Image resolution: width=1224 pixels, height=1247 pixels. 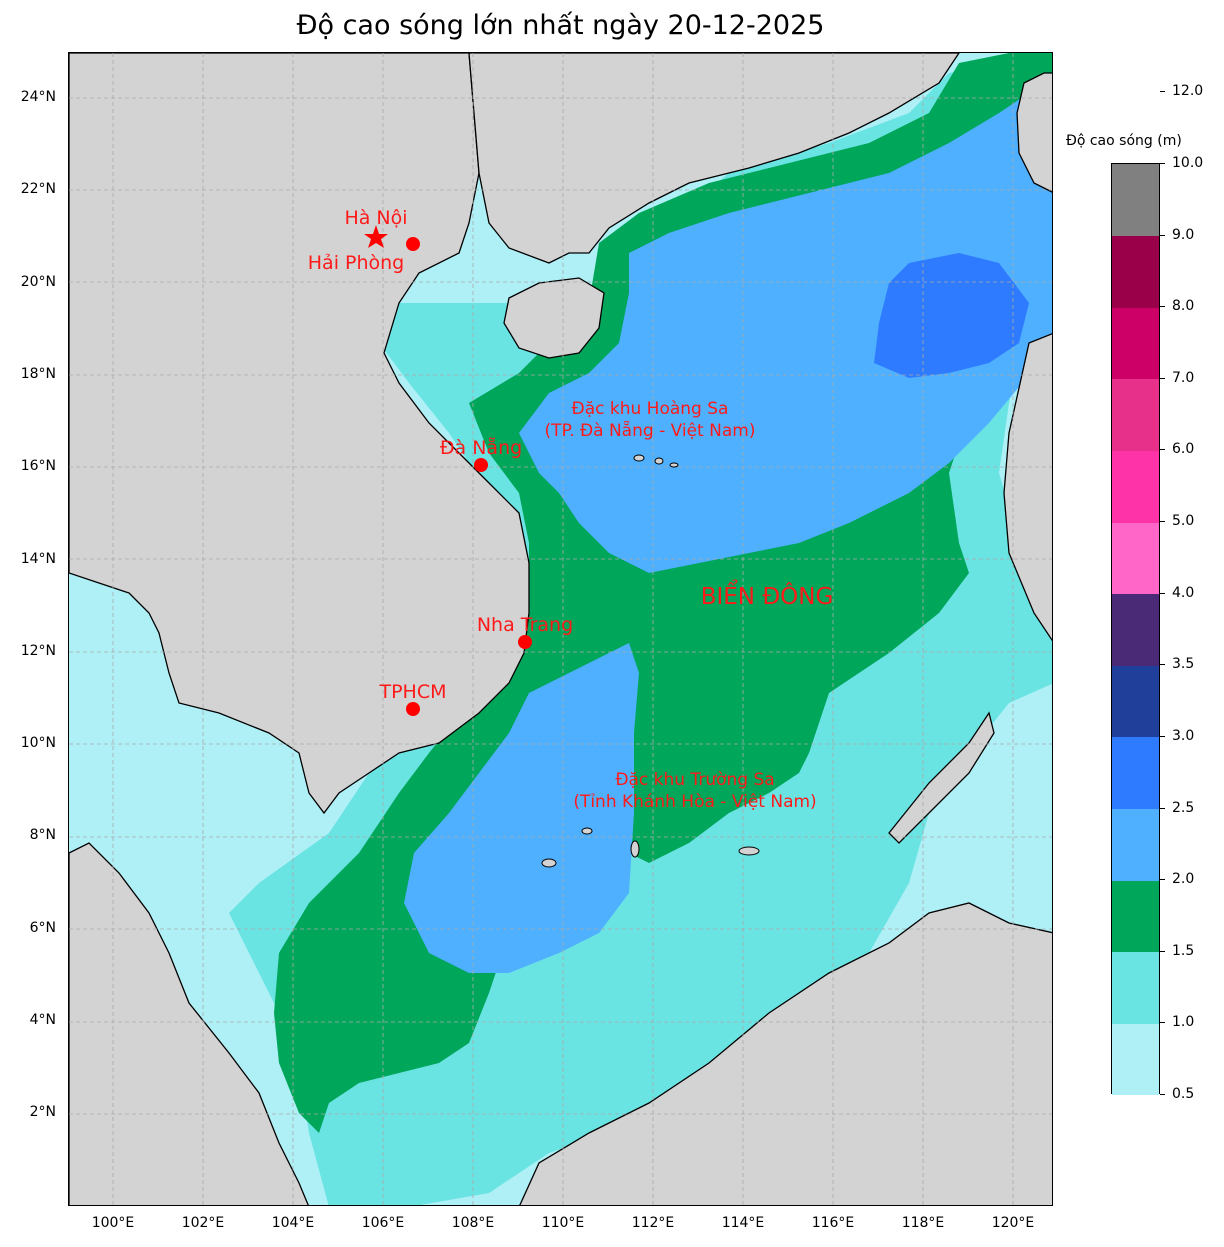 I want to click on south-china-land, so click(x=714, y=158).